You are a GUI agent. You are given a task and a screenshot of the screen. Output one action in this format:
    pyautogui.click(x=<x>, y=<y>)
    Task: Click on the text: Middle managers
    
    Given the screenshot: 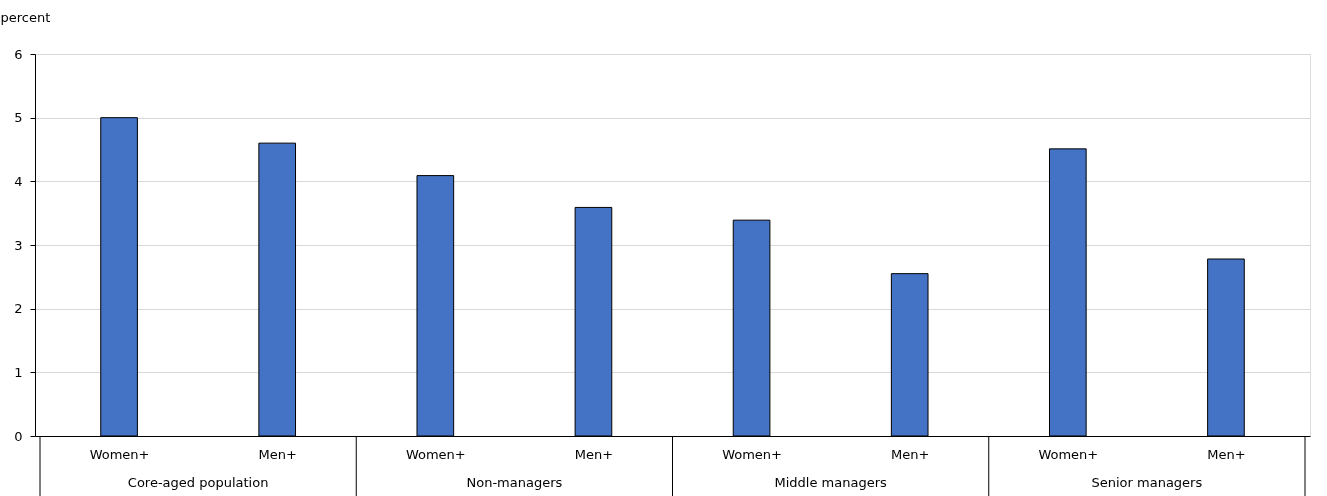 What is the action you would take?
    pyautogui.click(x=830, y=482)
    